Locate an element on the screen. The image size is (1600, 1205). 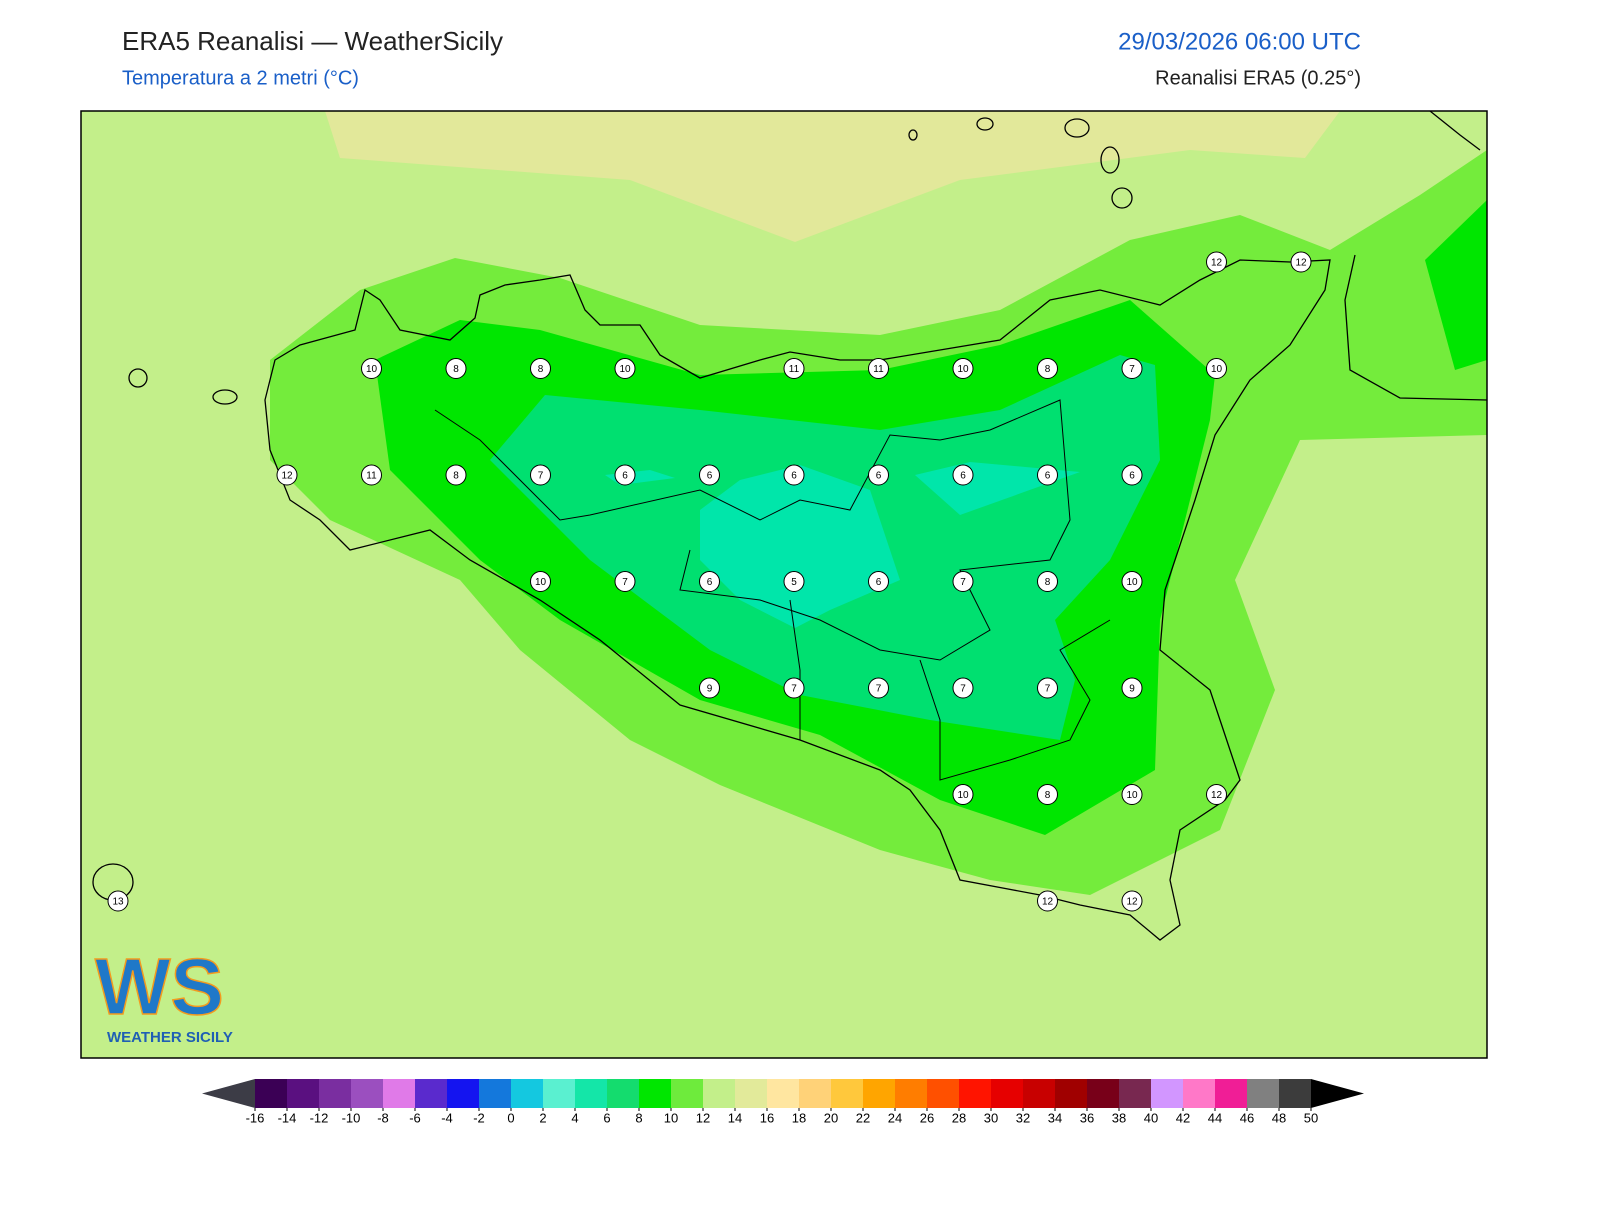
logo-name: WEATHER SICILY is located at coordinates (170, 1037).